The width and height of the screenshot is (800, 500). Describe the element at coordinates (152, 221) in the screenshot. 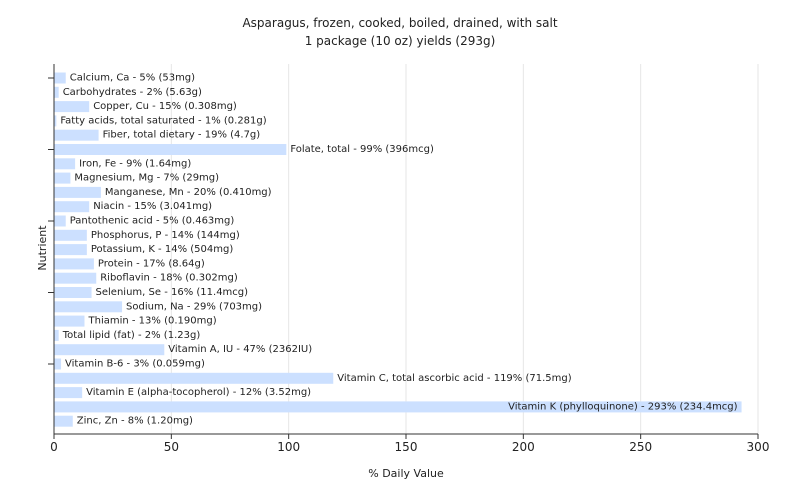

I see `bar-label: Pantothenic acid - 5% (0.463mg)` at that location.